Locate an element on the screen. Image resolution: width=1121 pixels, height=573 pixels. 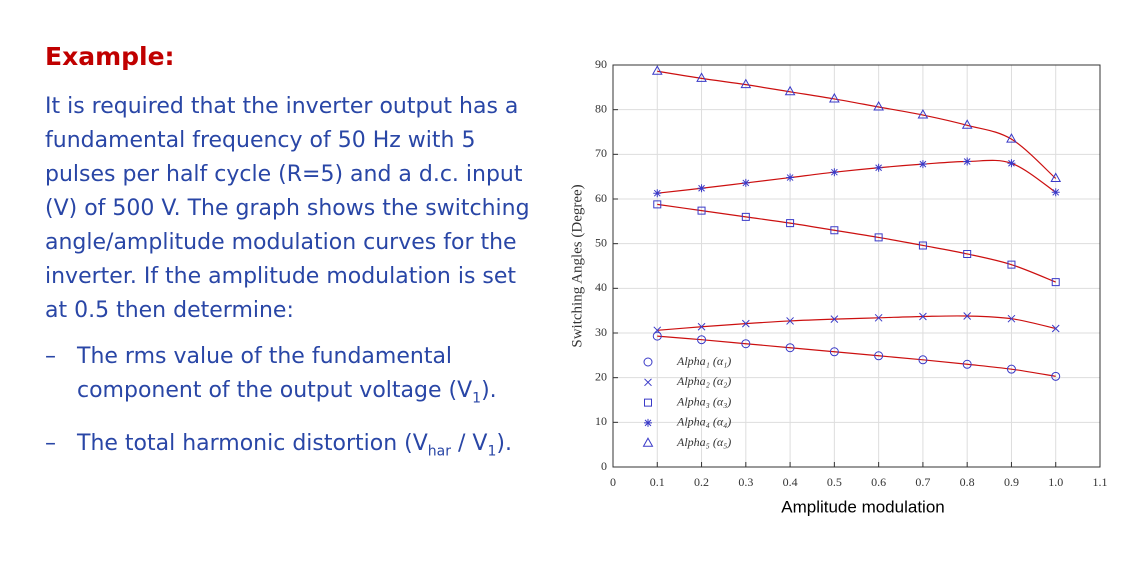
x-tick-label: 0.4 is located at coordinates (790, 482).